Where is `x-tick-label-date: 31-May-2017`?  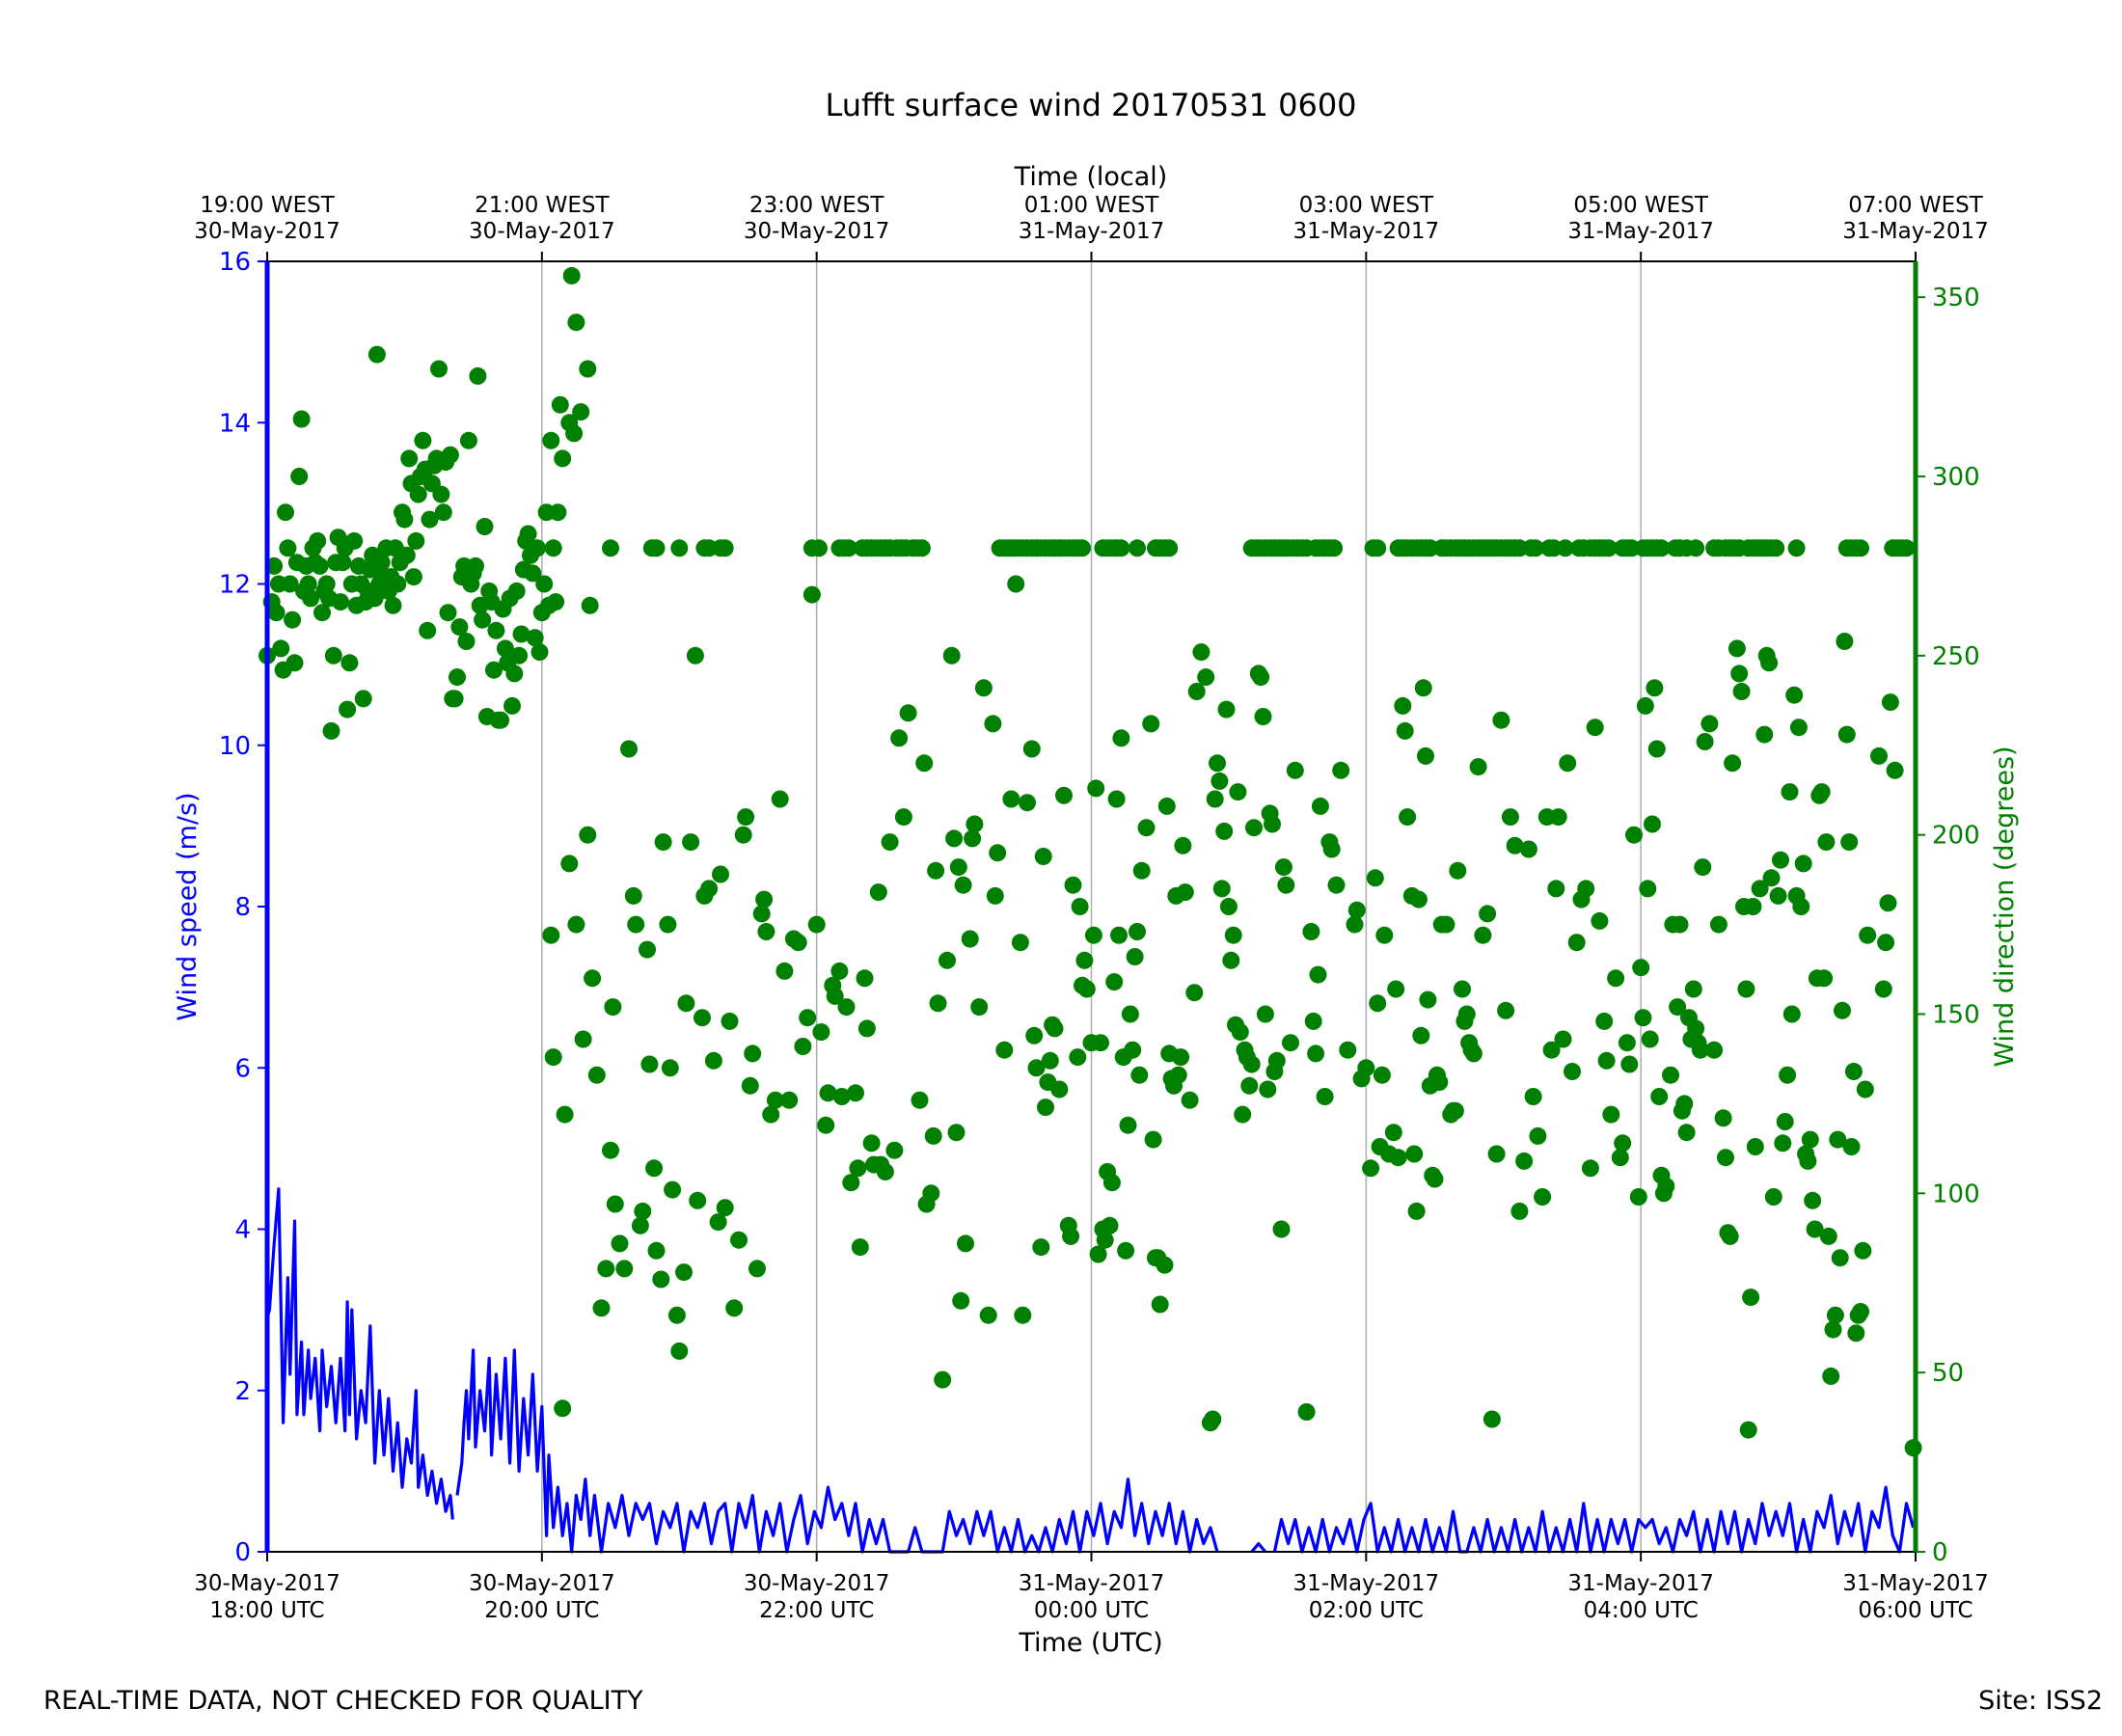 x-tick-label-date: 31-May-2017 is located at coordinates (1367, 1583).